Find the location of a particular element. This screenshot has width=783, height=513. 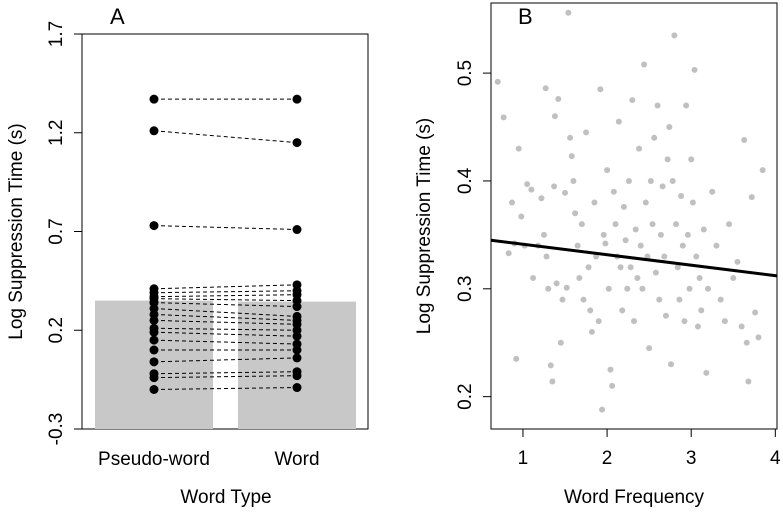

x-tick-label: 2 is located at coordinates (607, 458).